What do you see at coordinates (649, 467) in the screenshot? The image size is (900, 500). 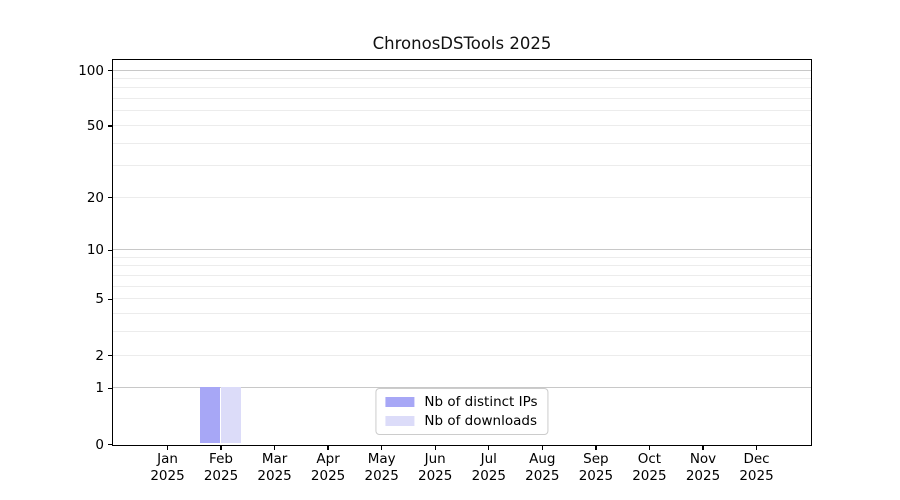 I see `x-tick-label: Oct 2025` at bounding box center [649, 467].